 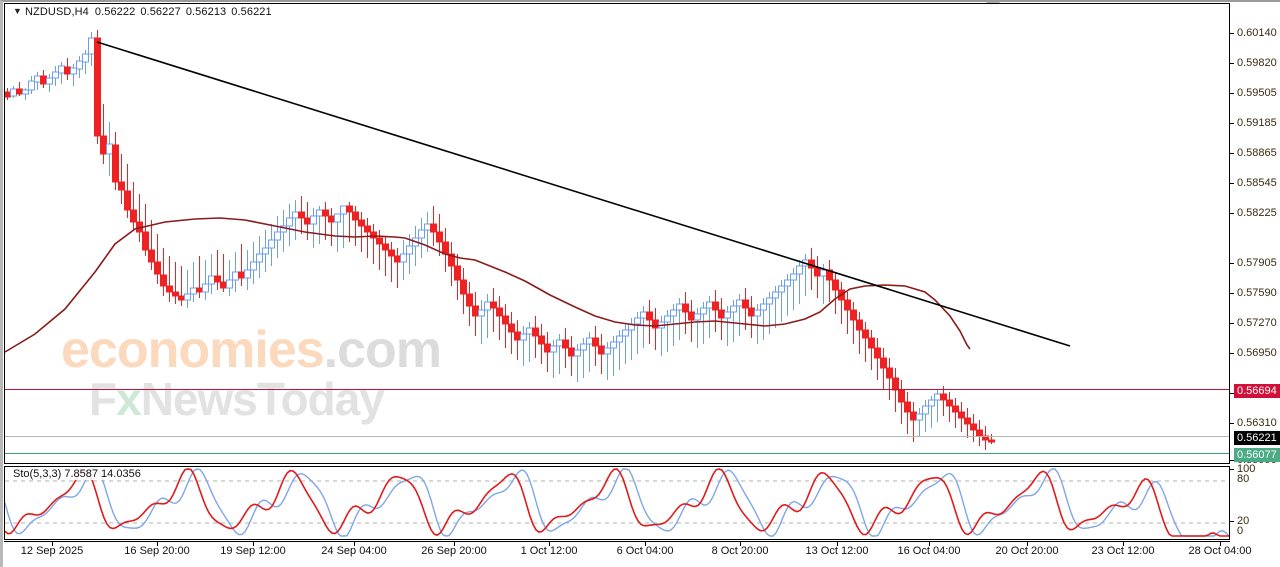 I want to click on close-value: 0.56221, so click(x=251, y=12).